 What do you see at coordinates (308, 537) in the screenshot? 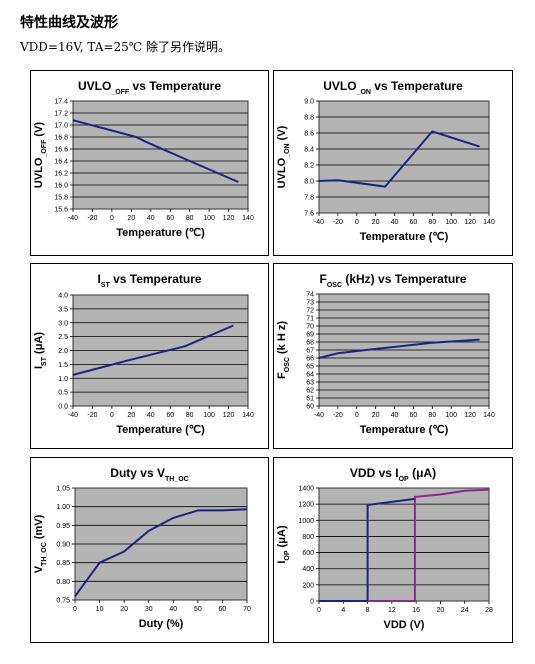
I see `y-tick-label: 800` at bounding box center [308, 537].